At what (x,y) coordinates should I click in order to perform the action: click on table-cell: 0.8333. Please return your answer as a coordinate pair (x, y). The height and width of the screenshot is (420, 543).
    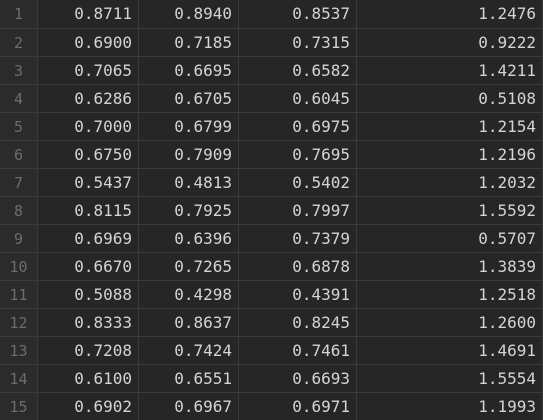
    Looking at the image, I should click on (88, 322).